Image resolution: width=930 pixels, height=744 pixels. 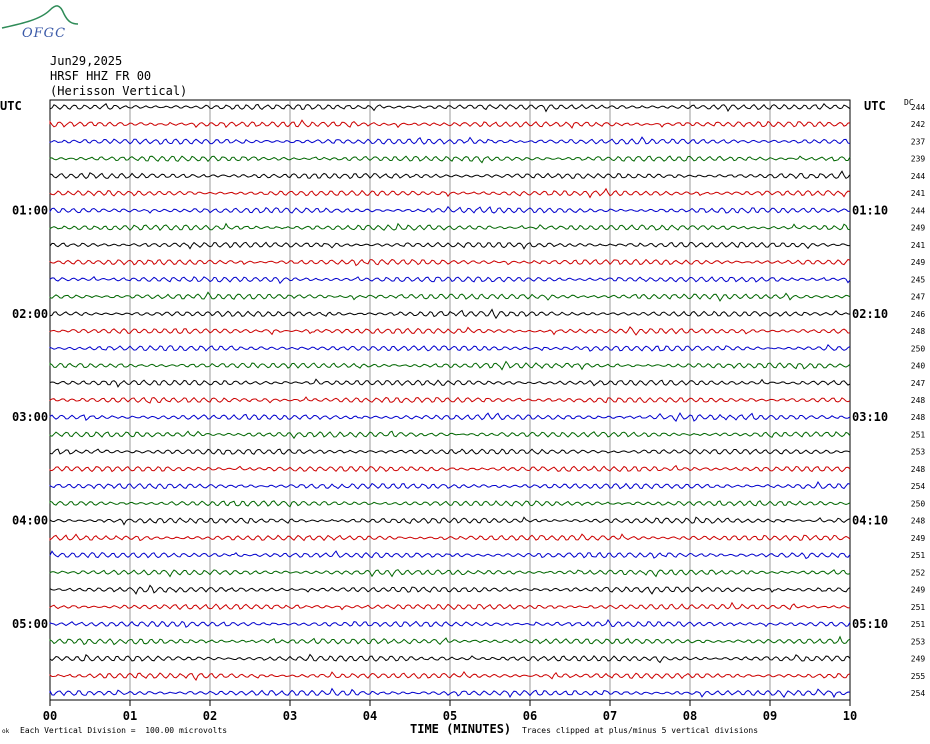 I want to click on right-utc-label: UTC, so click(x=875, y=106).